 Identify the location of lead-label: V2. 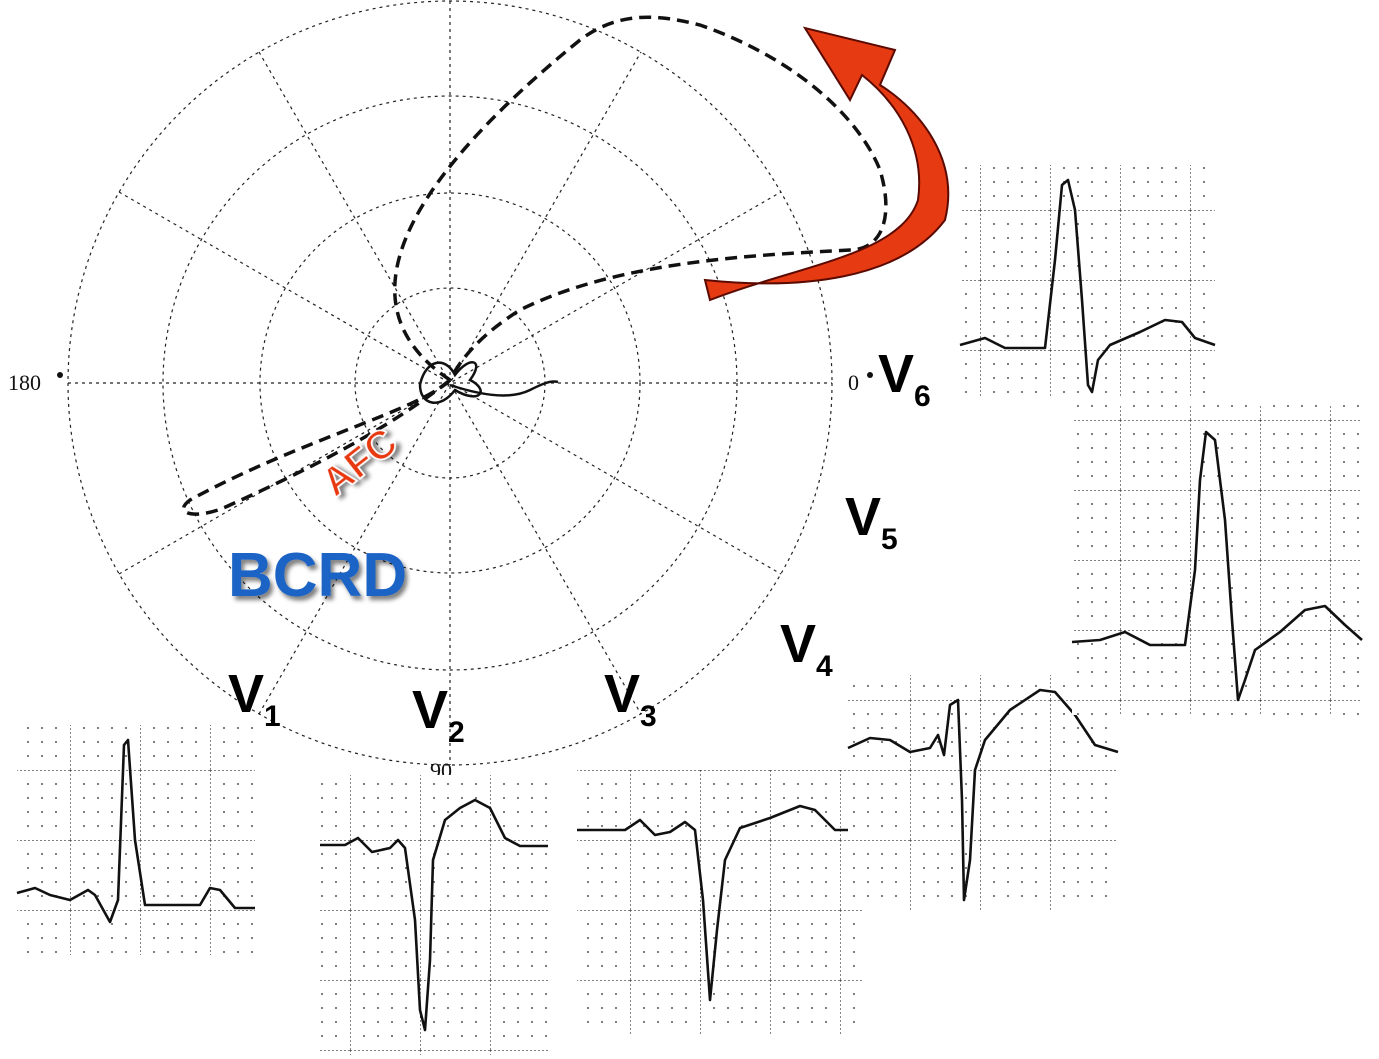
(438, 714).